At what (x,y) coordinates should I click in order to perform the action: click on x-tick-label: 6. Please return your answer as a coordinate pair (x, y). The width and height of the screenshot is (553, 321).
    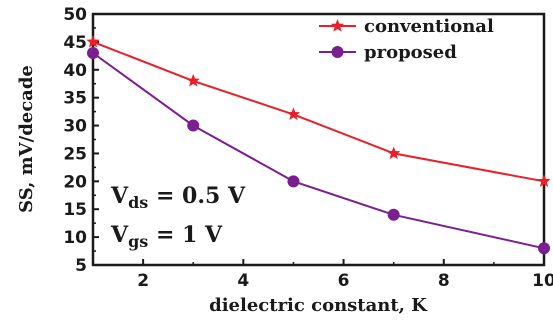
    Looking at the image, I should click on (344, 281).